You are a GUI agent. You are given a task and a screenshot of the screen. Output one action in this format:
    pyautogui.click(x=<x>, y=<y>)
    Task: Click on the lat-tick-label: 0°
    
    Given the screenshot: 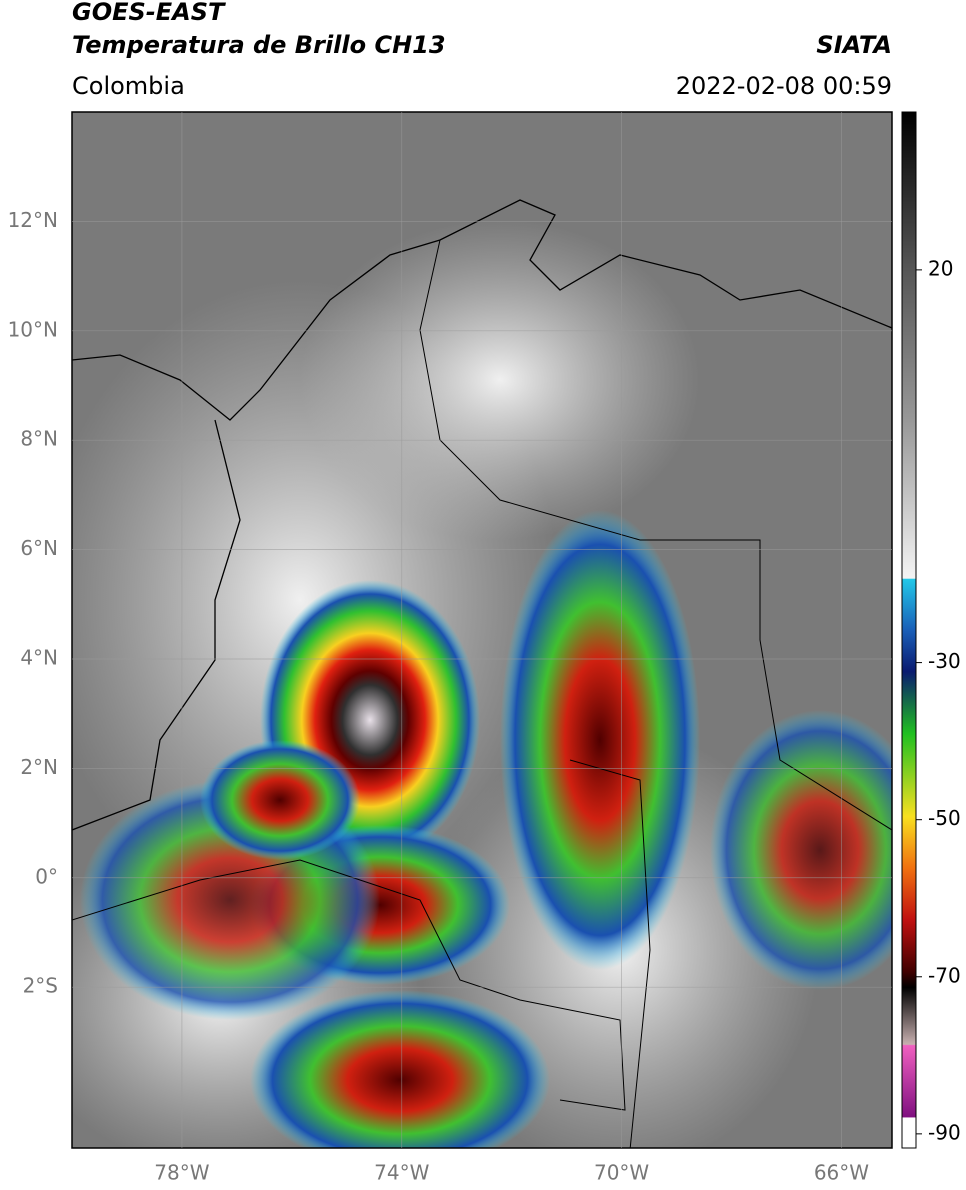 What is the action you would take?
    pyautogui.click(x=46, y=876)
    